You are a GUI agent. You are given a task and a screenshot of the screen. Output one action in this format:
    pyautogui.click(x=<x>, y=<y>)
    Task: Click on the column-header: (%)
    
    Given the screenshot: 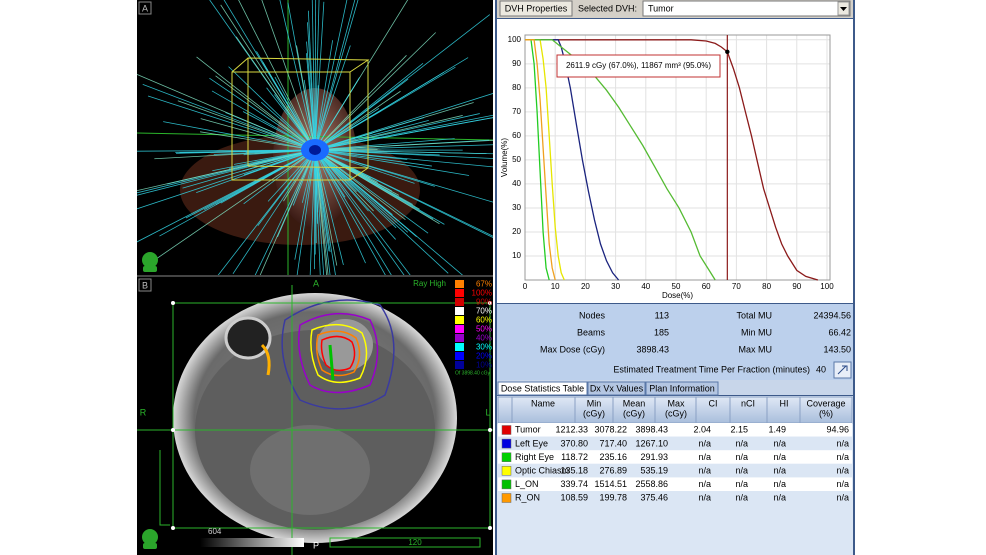 What is the action you would take?
    pyautogui.click(x=826, y=413)
    